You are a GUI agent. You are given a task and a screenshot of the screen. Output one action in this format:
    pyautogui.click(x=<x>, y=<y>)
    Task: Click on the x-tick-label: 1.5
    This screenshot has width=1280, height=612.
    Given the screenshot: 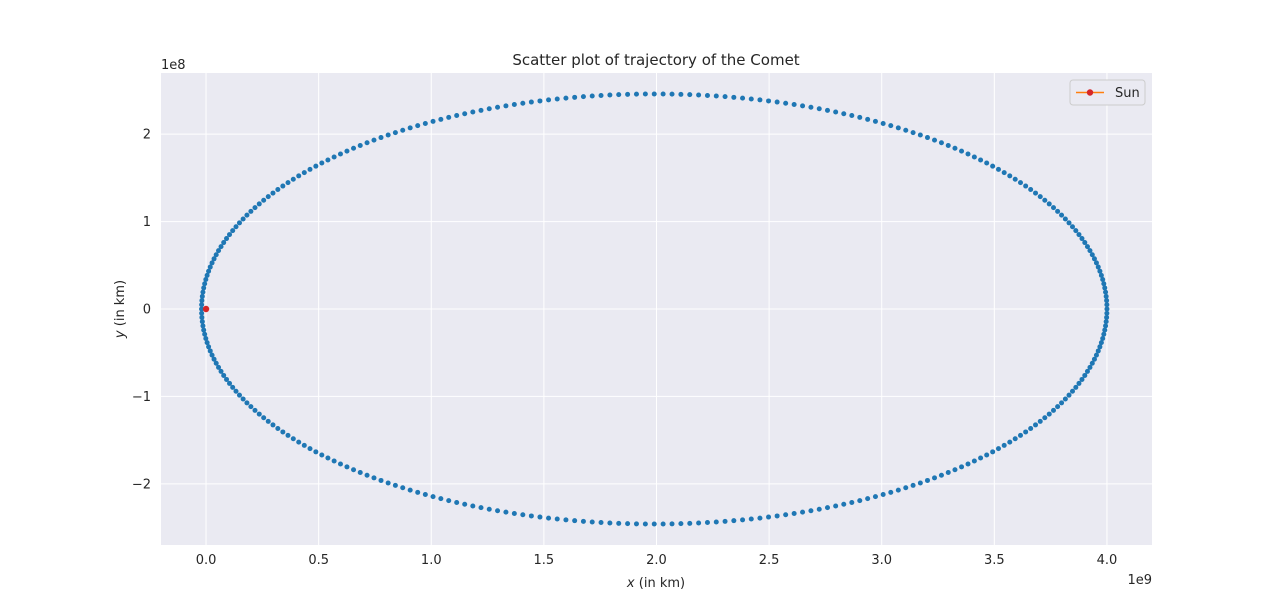 What is the action you would take?
    pyautogui.click(x=544, y=560)
    